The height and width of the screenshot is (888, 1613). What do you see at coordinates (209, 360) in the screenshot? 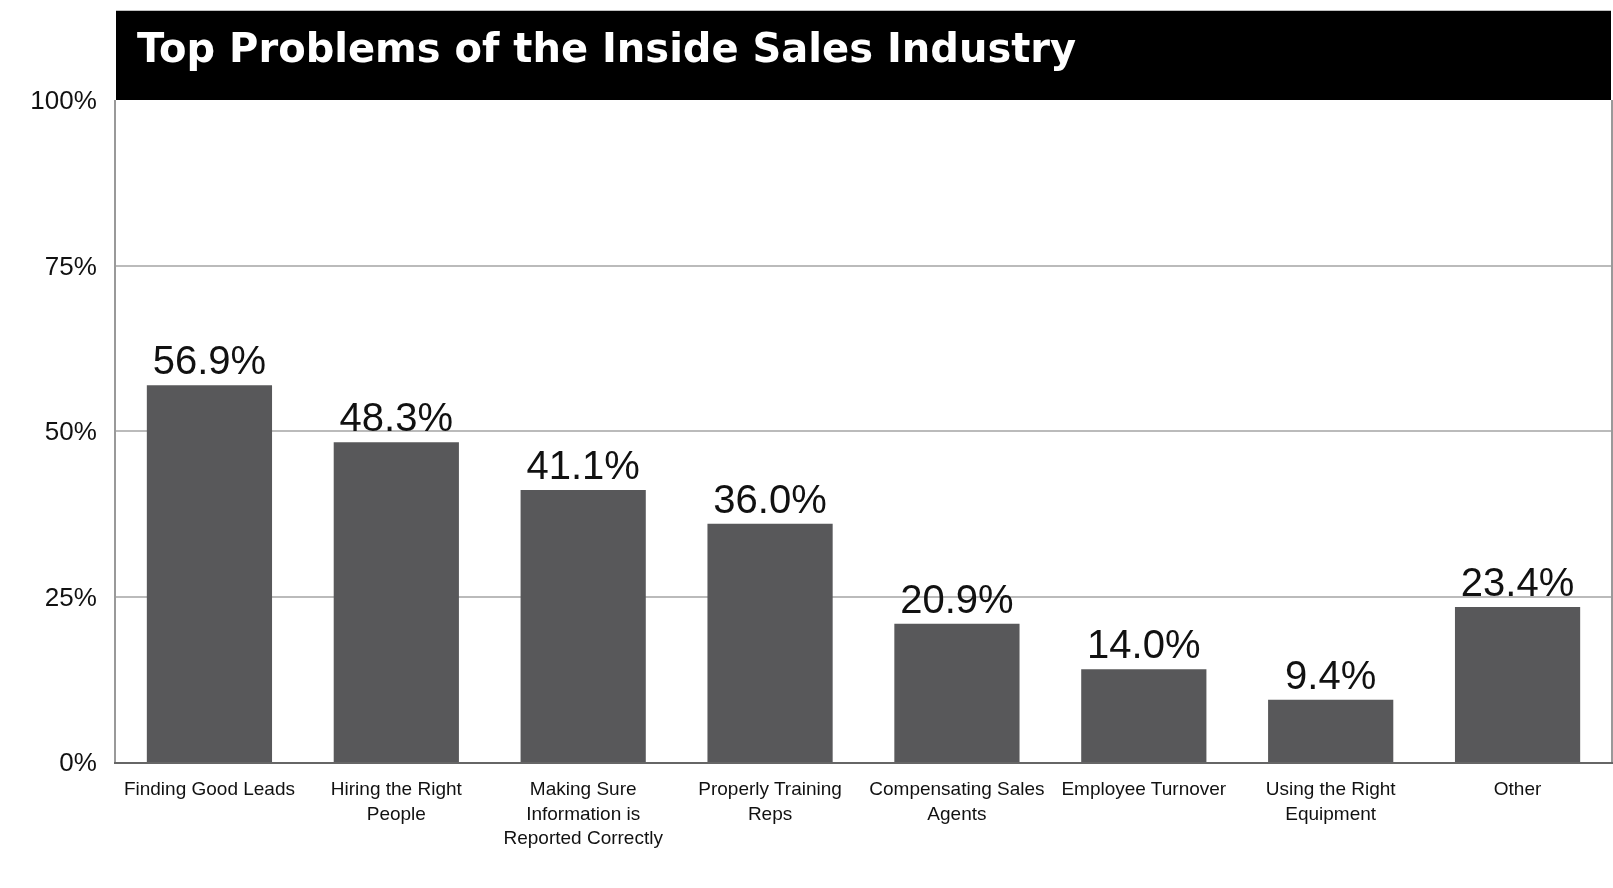
I see `data-label: 56.9%` at bounding box center [209, 360].